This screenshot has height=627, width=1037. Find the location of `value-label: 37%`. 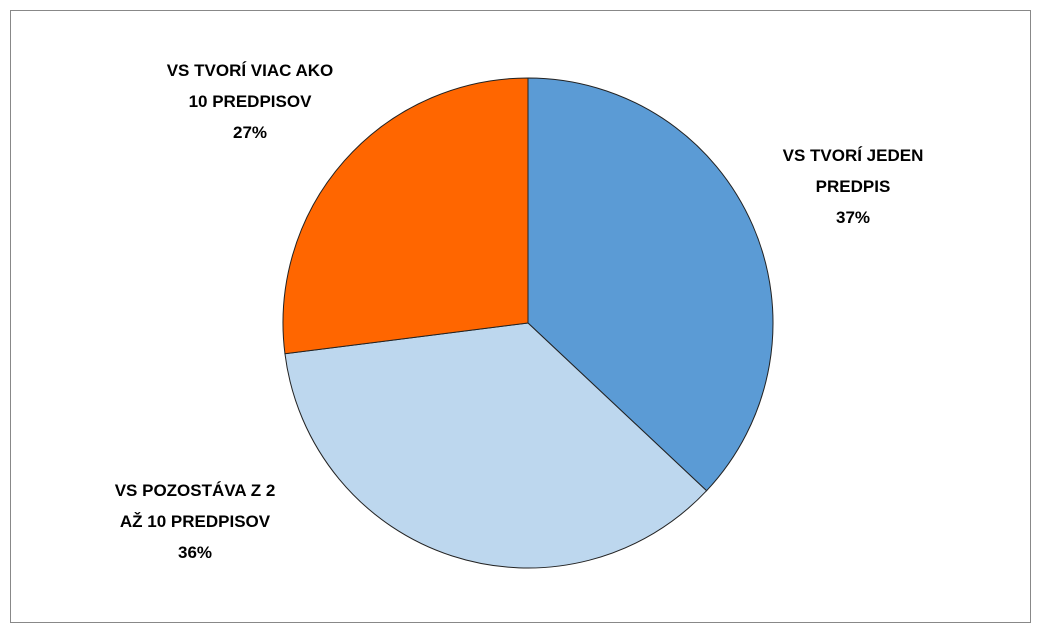

value-label: 37% is located at coordinates (853, 217).